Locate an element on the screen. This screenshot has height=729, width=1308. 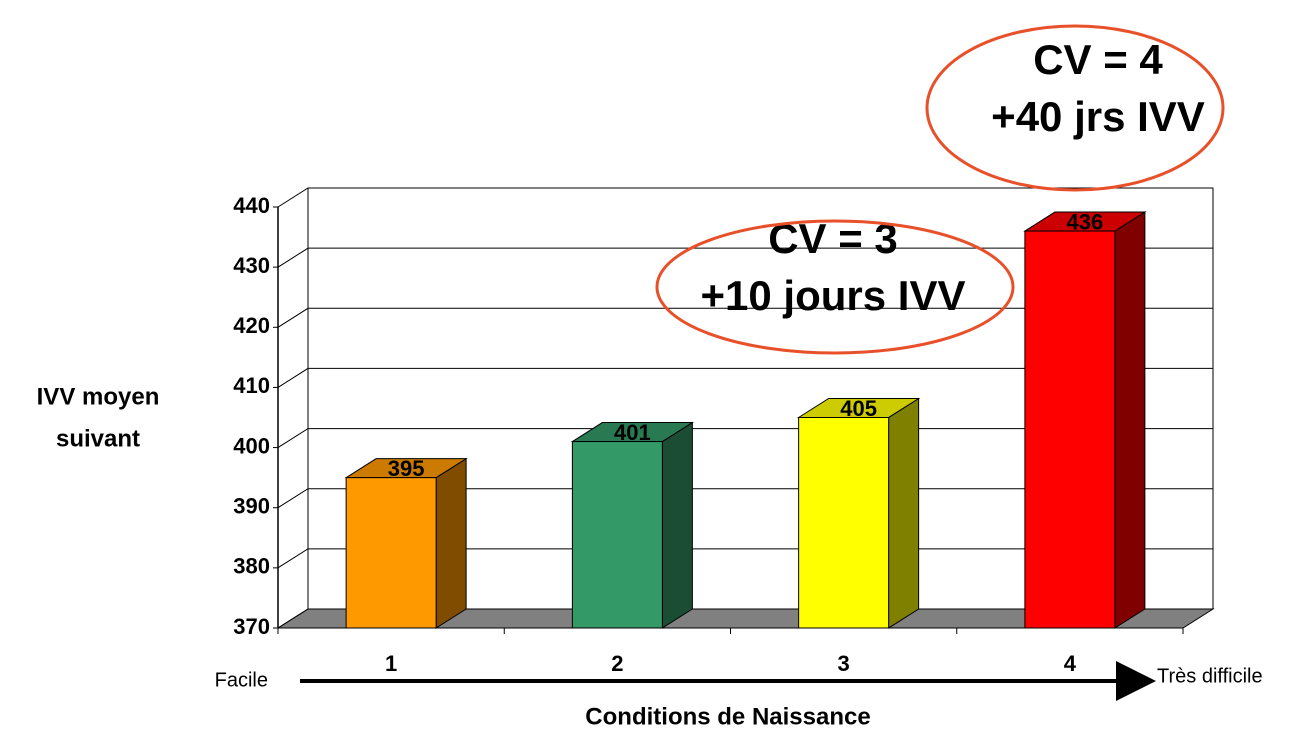
x-tick-label: 4 is located at coordinates (1070, 663).